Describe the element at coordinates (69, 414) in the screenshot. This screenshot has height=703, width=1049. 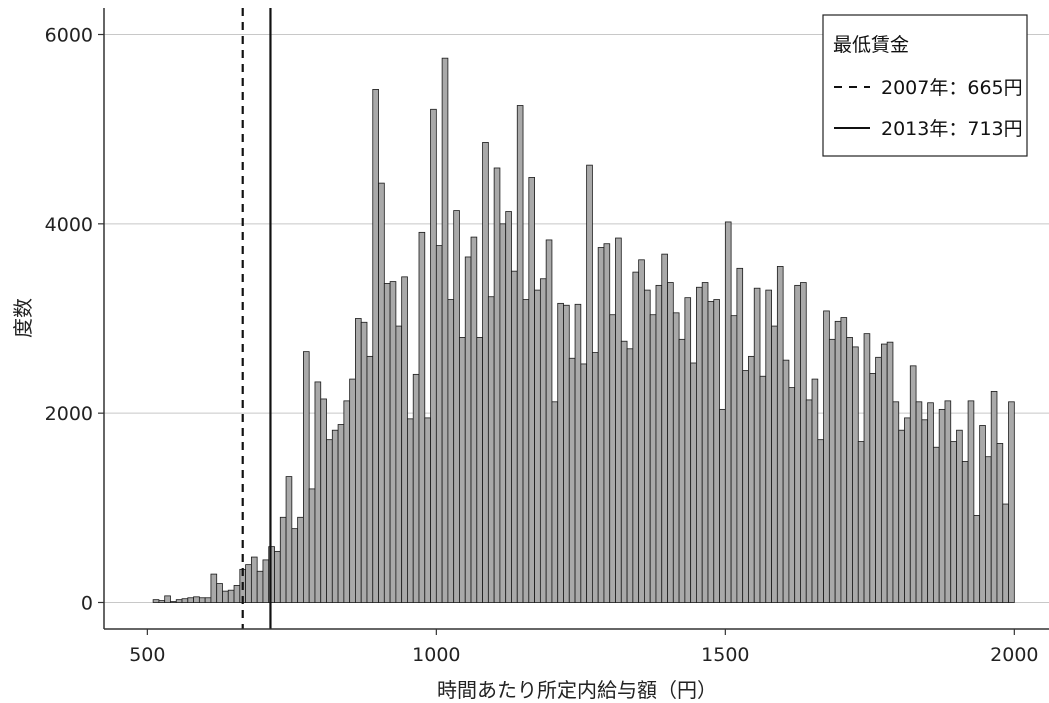
I see `y-tick-label: 2000` at that location.